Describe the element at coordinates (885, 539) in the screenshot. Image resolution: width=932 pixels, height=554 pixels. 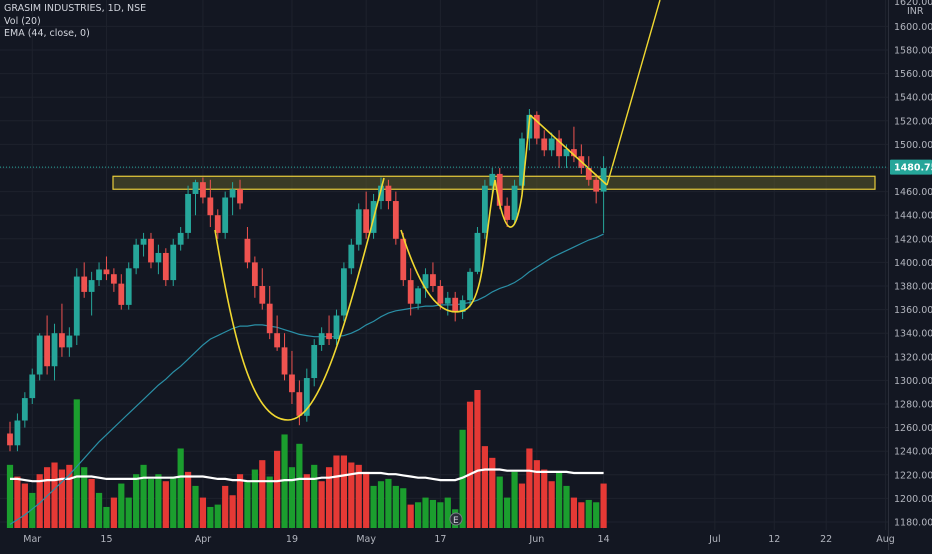
I see `time-tick-label: Aug` at that location.